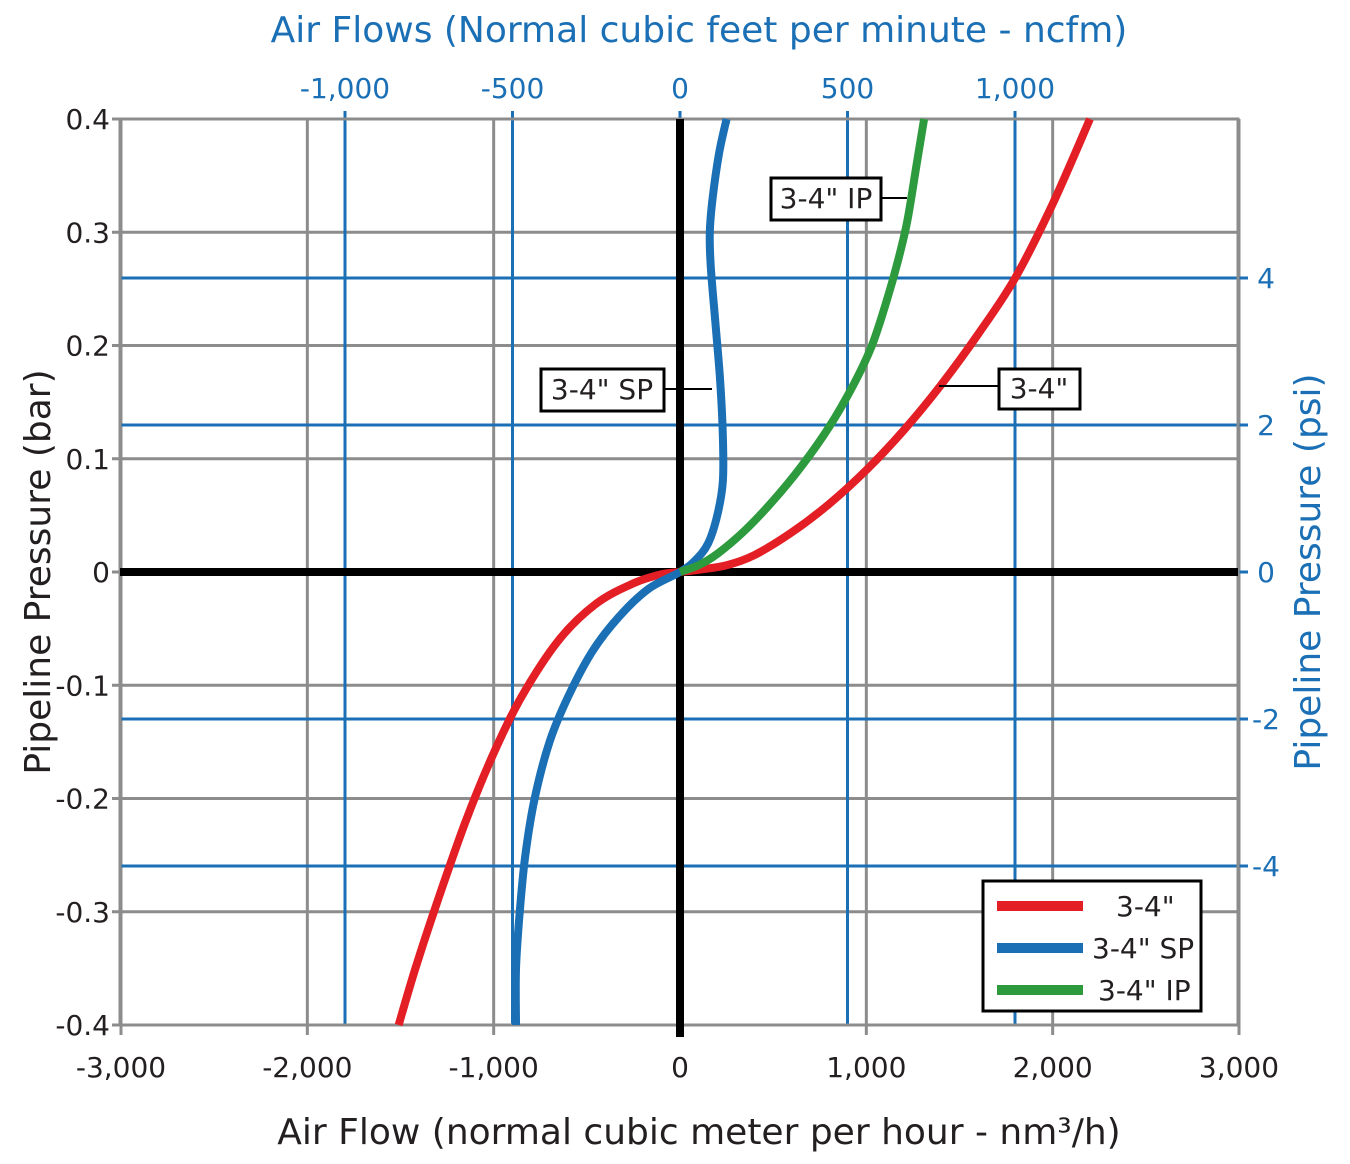 This screenshot has width=1350, height=1164. What do you see at coordinates (87, 232) in the screenshot?
I see `y-tick-label: 0.3` at bounding box center [87, 232].